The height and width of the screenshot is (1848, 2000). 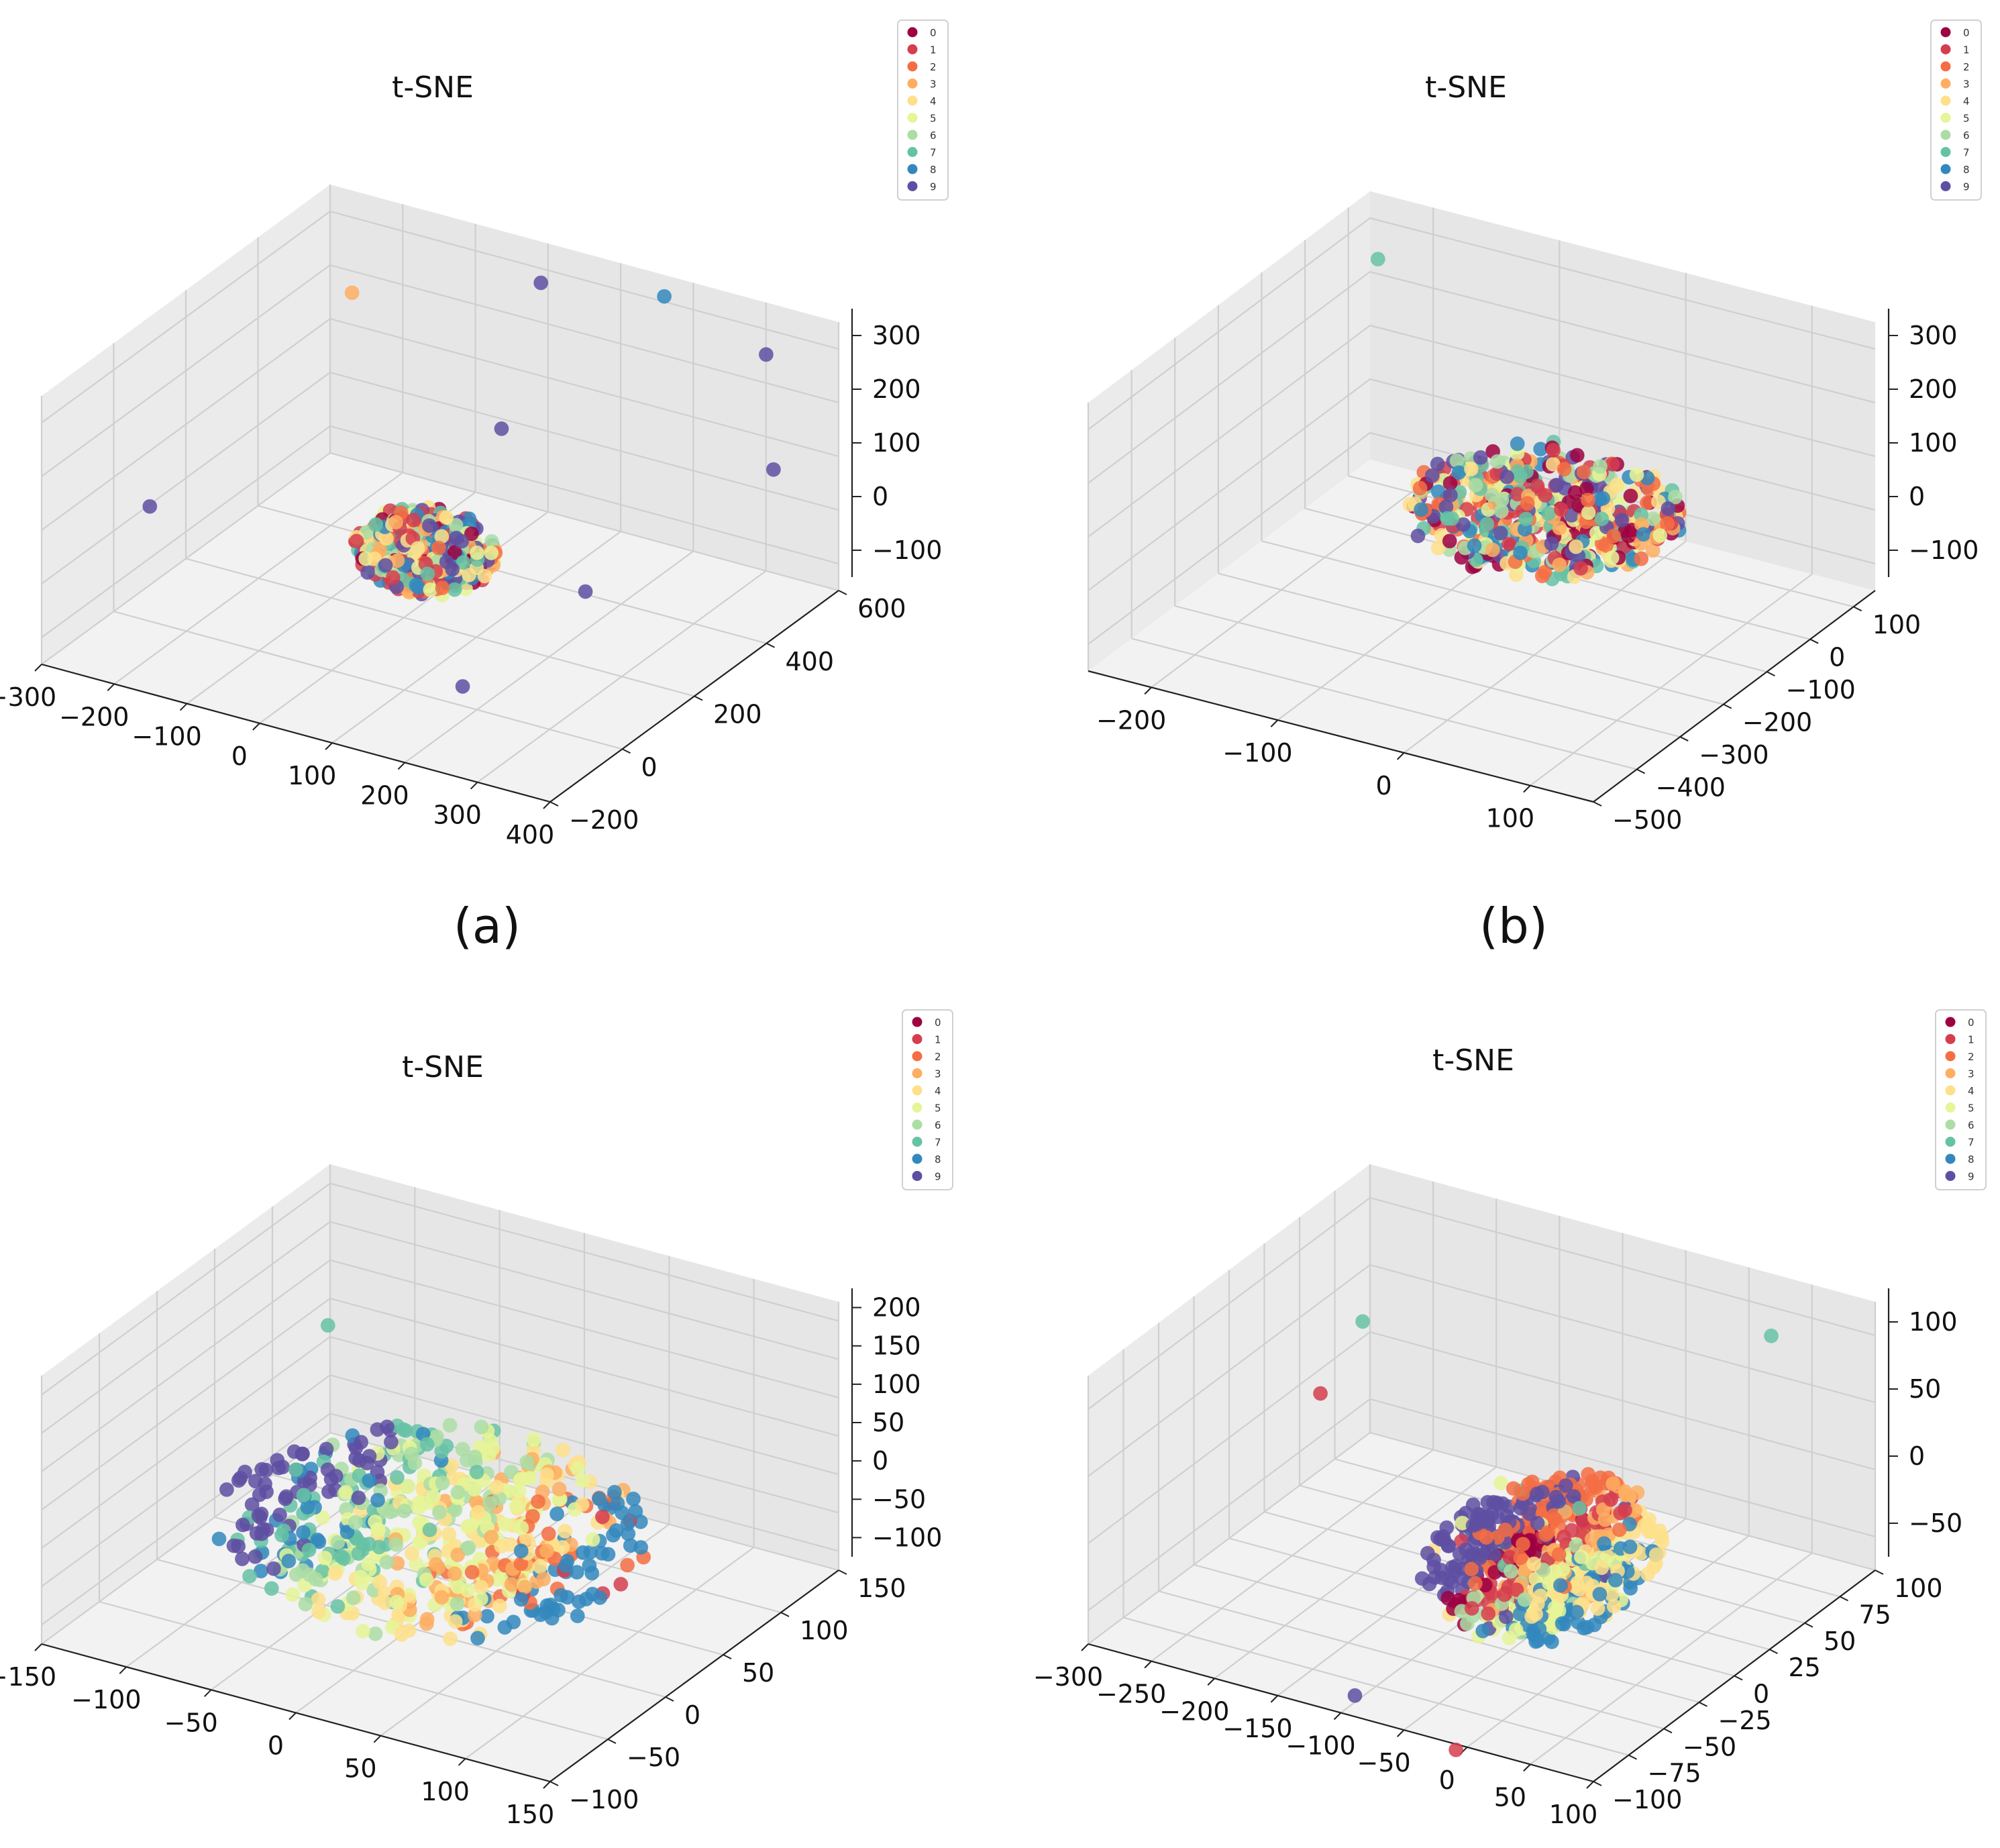 I want to click on z-tick-label: 300, so click(x=896, y=335).